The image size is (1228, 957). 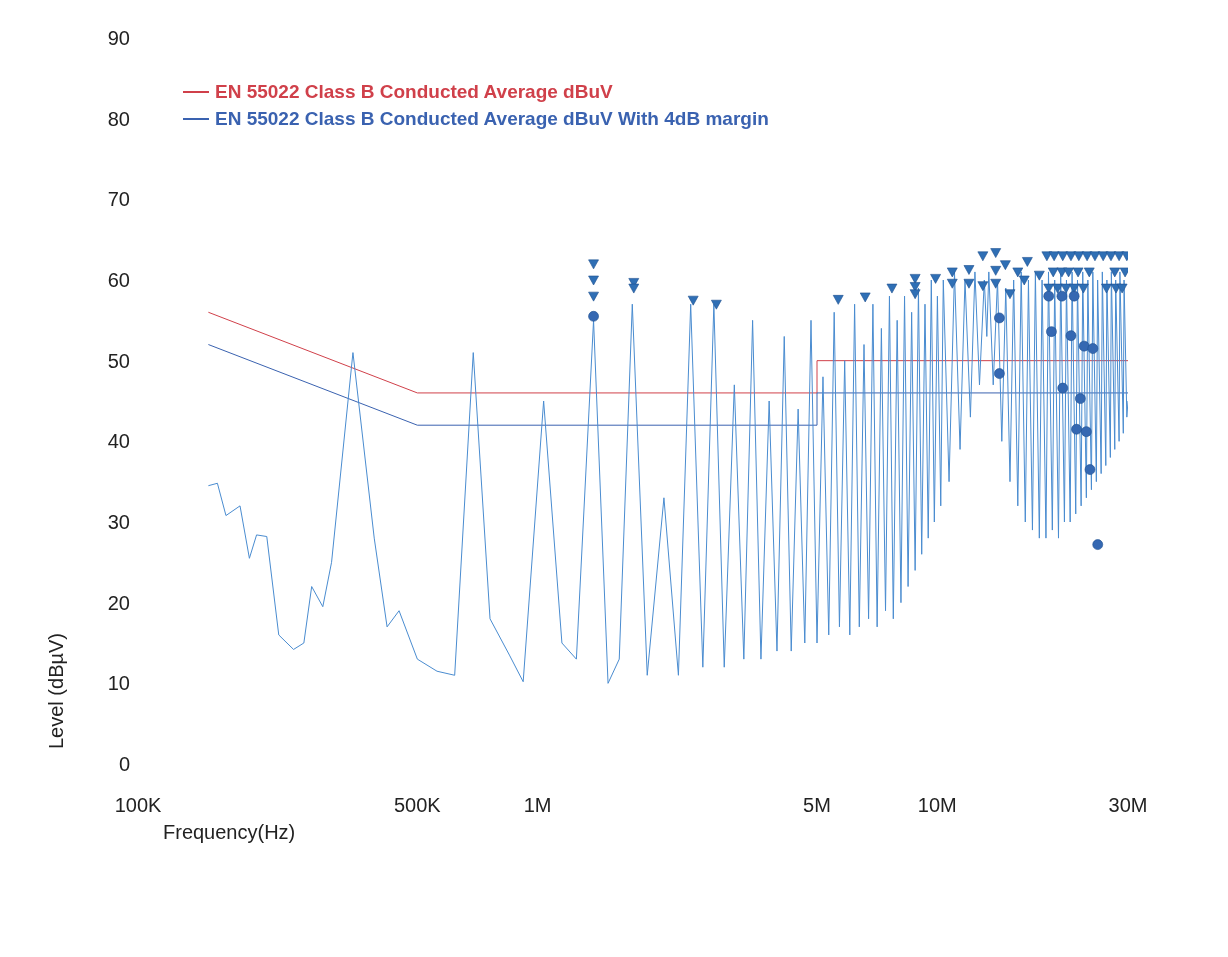 I want to click on y-tick-label: 50, so click(x=118, y=360).